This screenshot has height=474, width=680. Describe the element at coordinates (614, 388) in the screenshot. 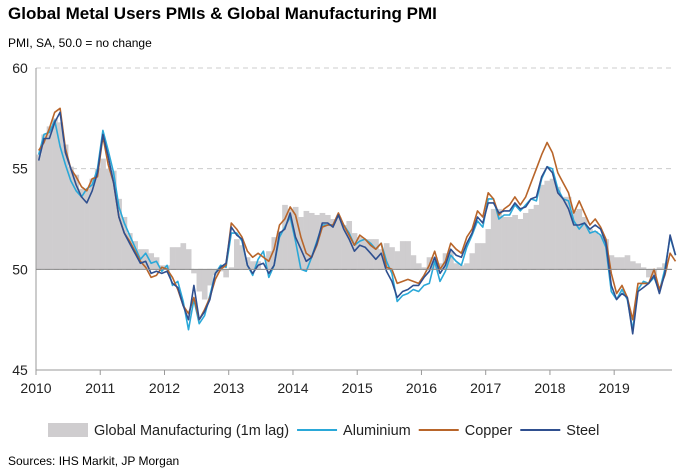

I see `x-tick-label: 2019` at that location.